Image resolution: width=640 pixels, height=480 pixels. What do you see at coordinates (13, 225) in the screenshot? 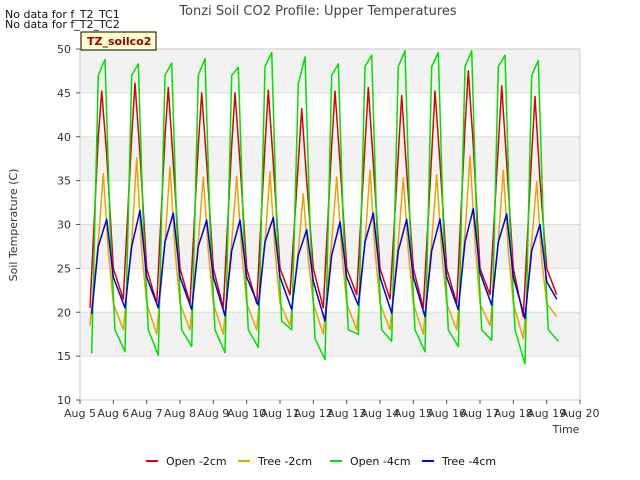
I see `y-axis-title: Soil Temperature (C)` at bounding box center [13, 225].